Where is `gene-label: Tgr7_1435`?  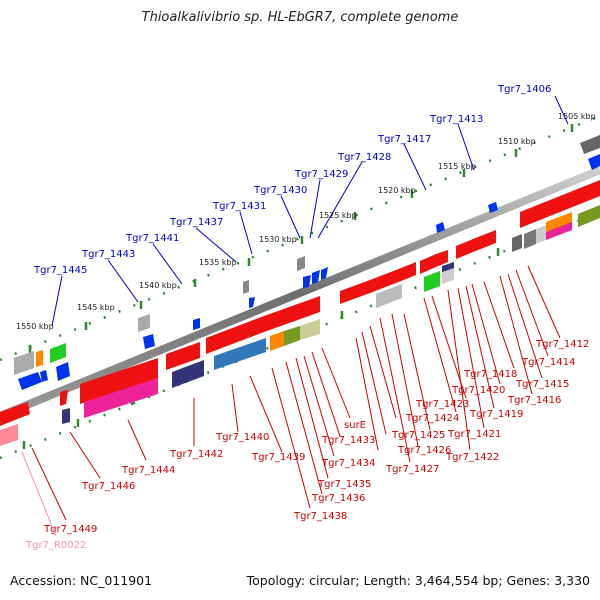 gene-label: Tgr7_1435 is located at coordinates (344, 484).